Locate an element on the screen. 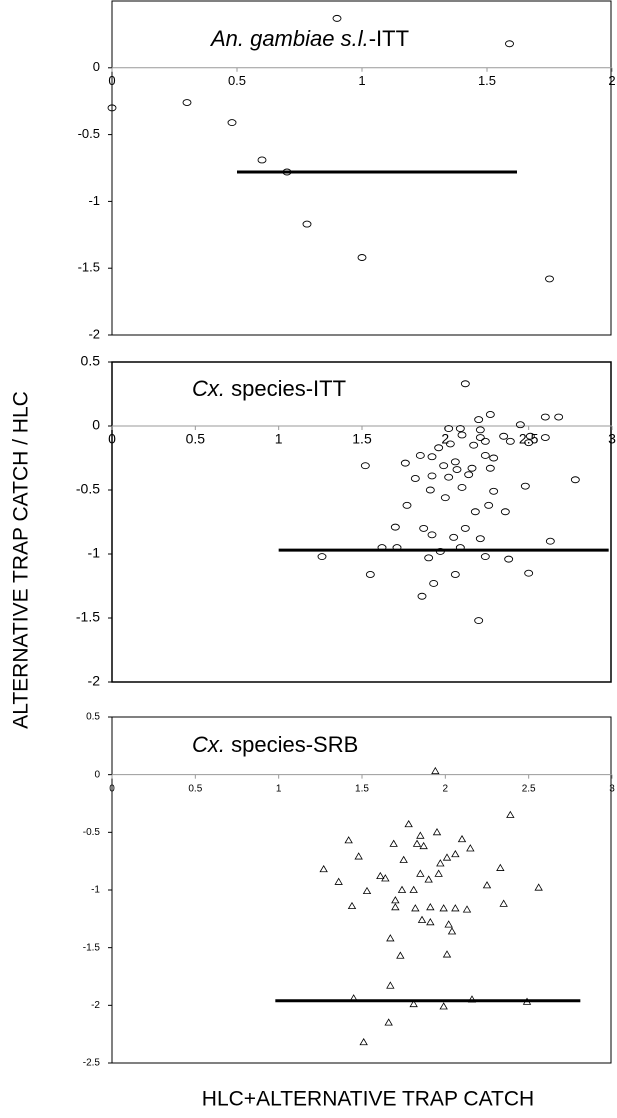 This screenshot has height=1118, width=617. panel-title: Cx. species-ITT is located at coordinates (269, 388).